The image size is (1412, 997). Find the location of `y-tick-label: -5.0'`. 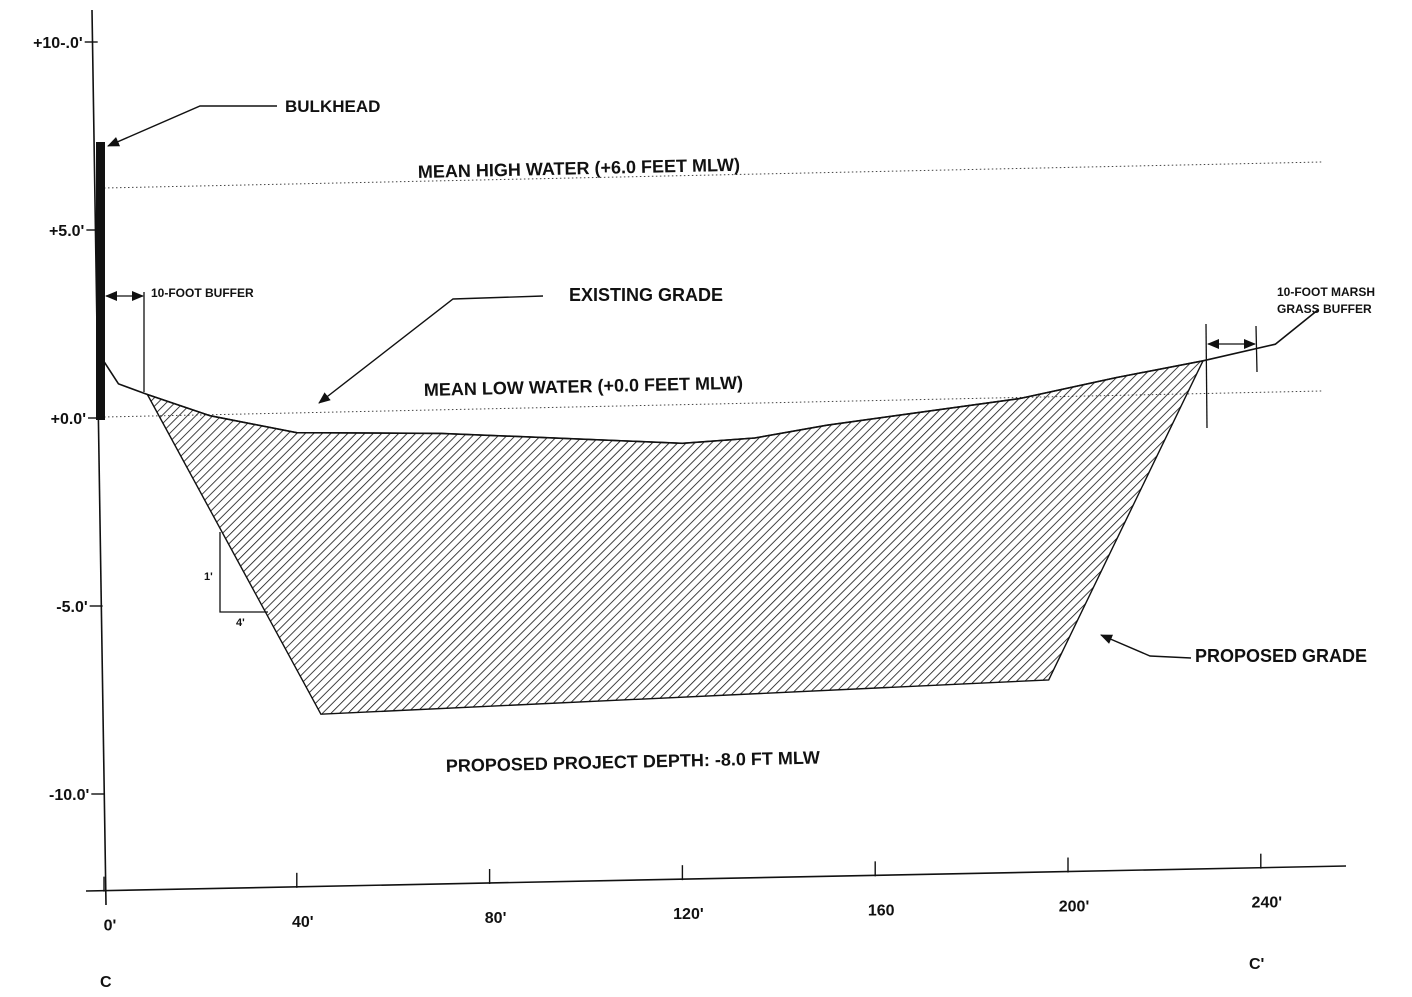

y-tick-label: -5.0' is located at coordinates (71, 607).